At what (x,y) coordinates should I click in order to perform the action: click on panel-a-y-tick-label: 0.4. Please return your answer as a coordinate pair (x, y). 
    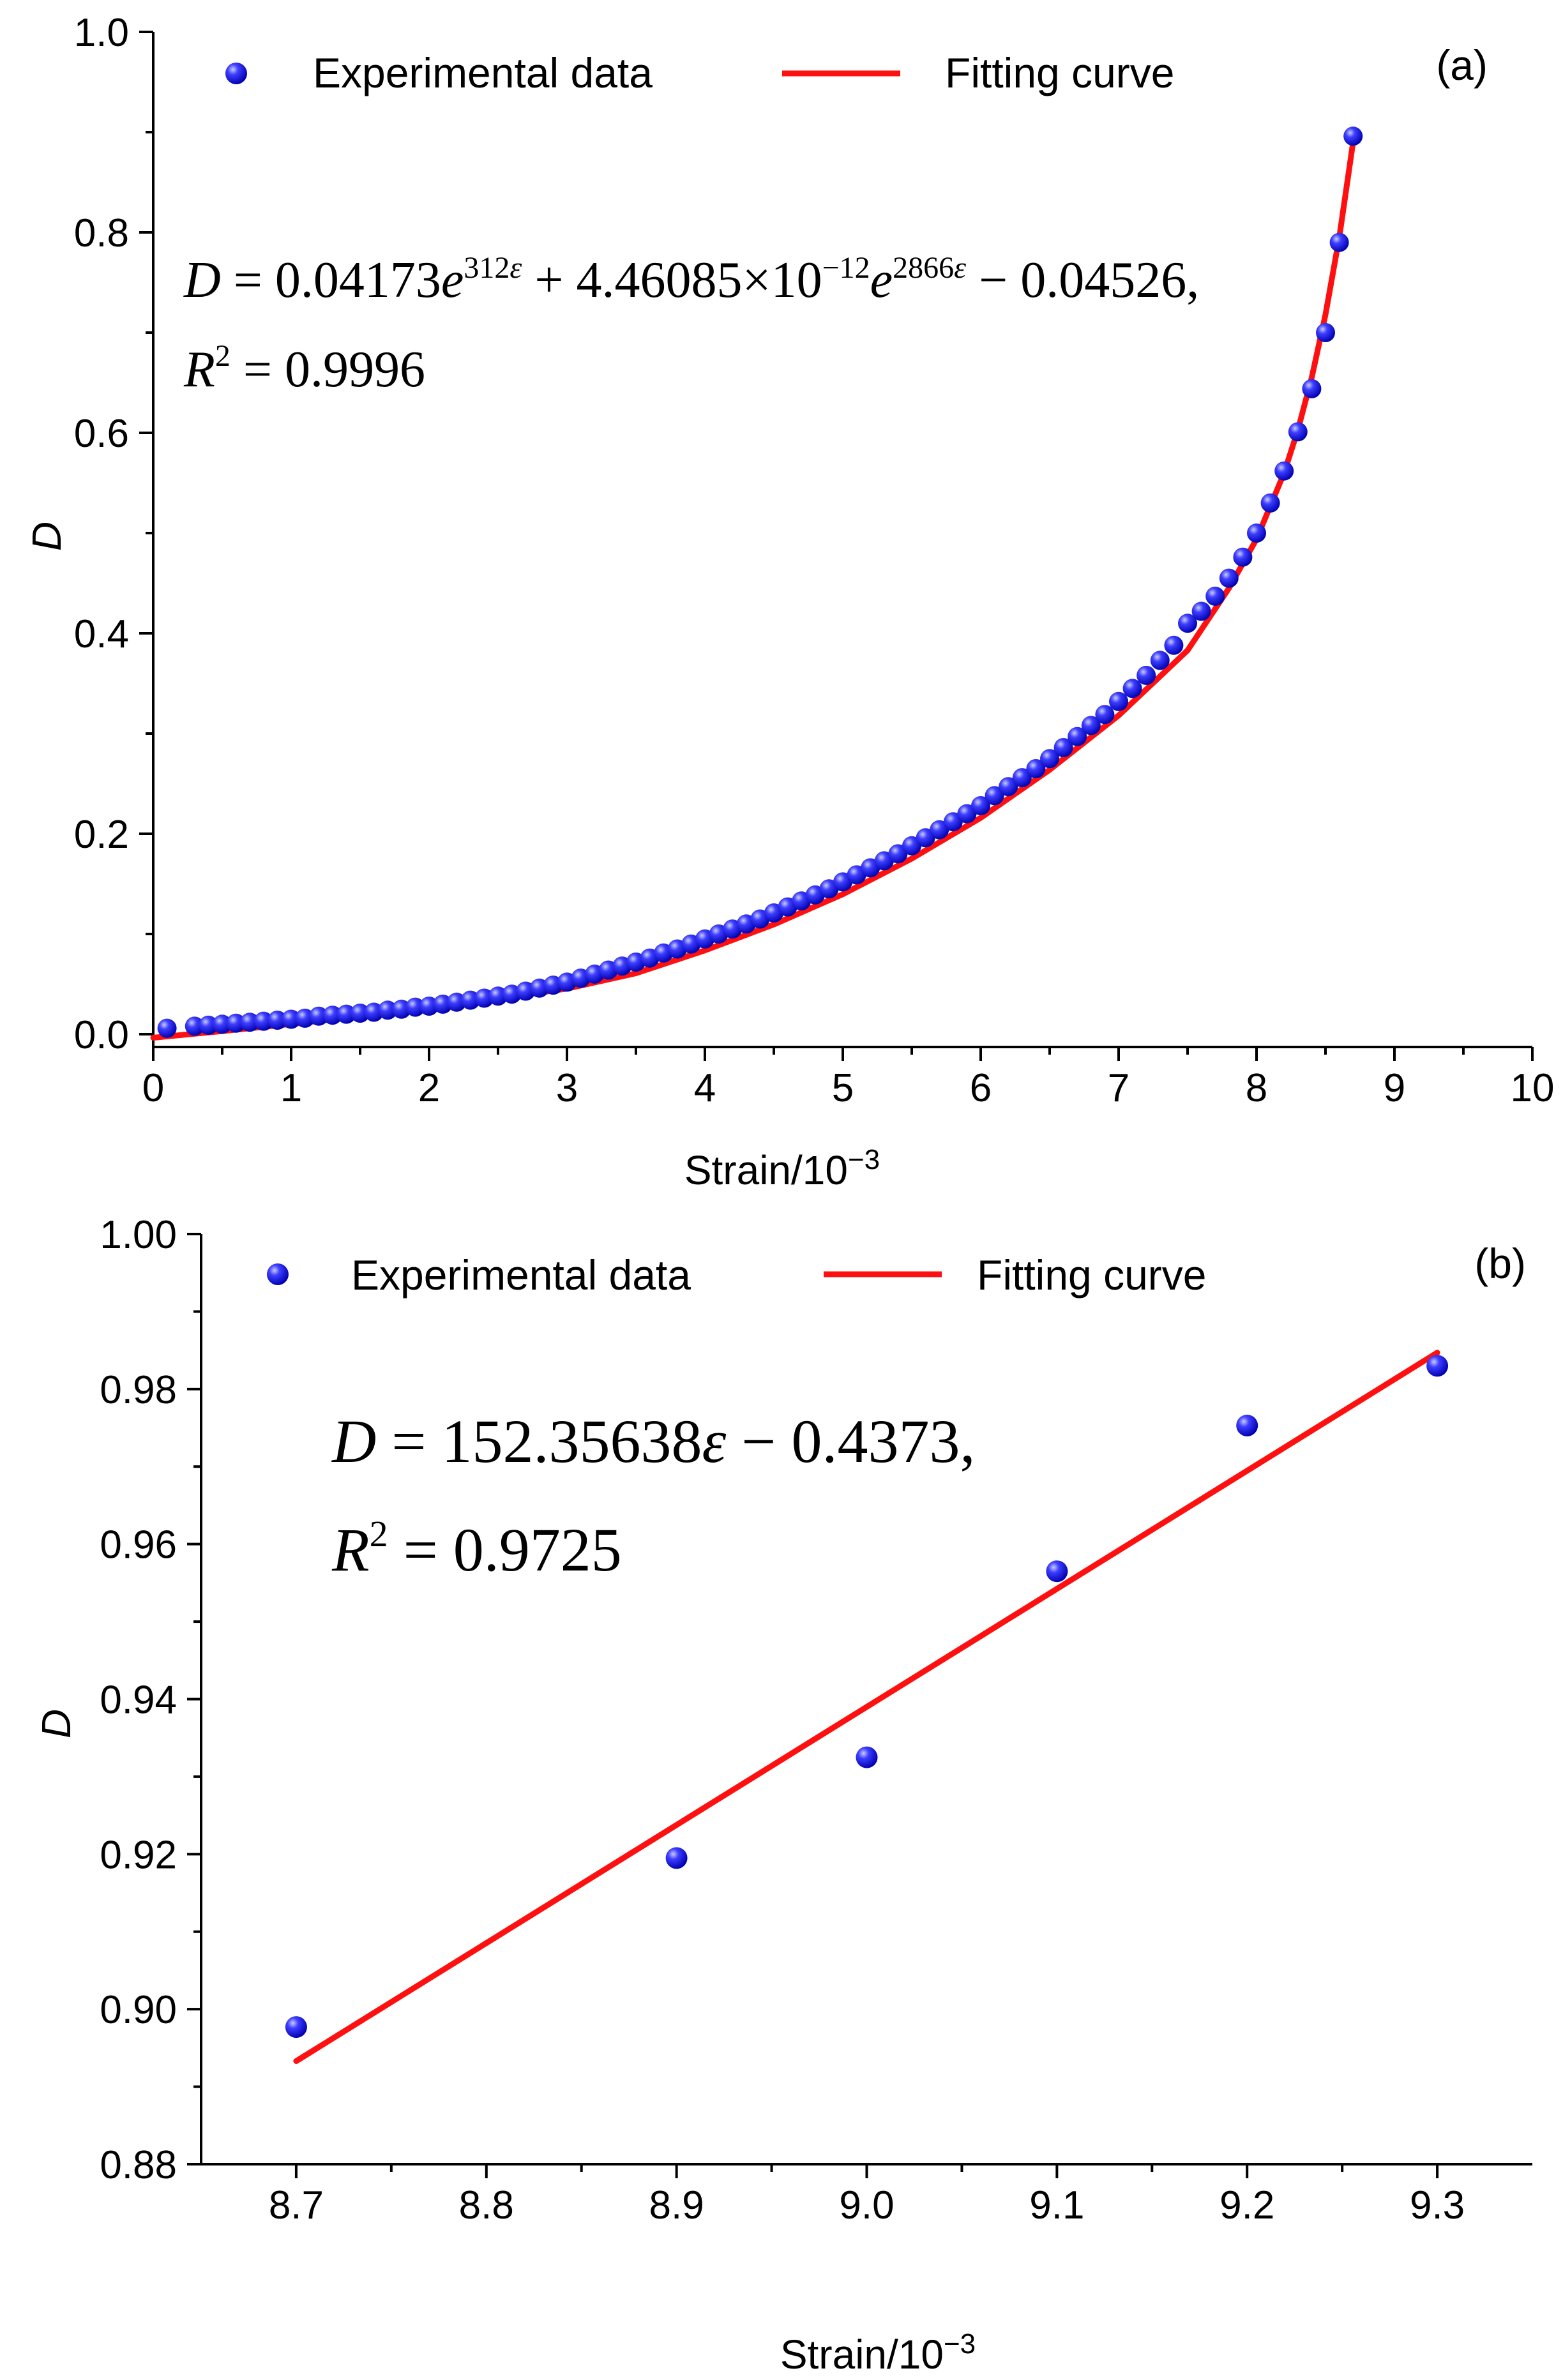
    Looking at the image, I should click on (101, 634).